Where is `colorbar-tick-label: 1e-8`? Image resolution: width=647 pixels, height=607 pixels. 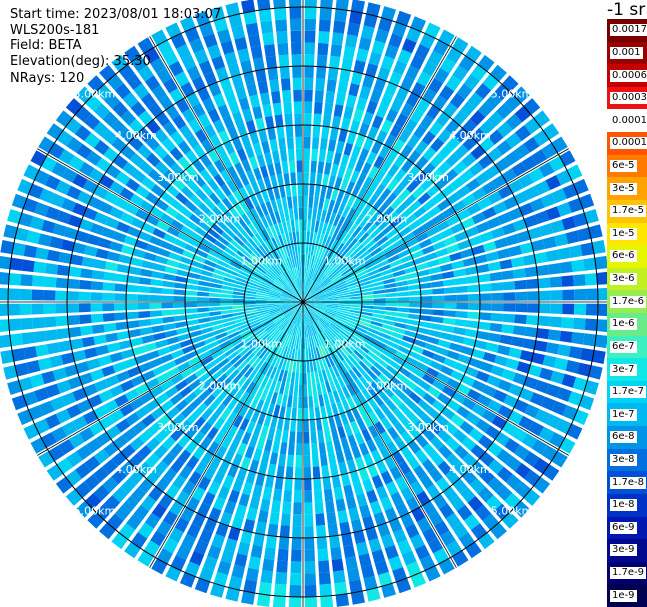 colorbar-tick-label: 1e-8 is located at coordinates (623, 505).